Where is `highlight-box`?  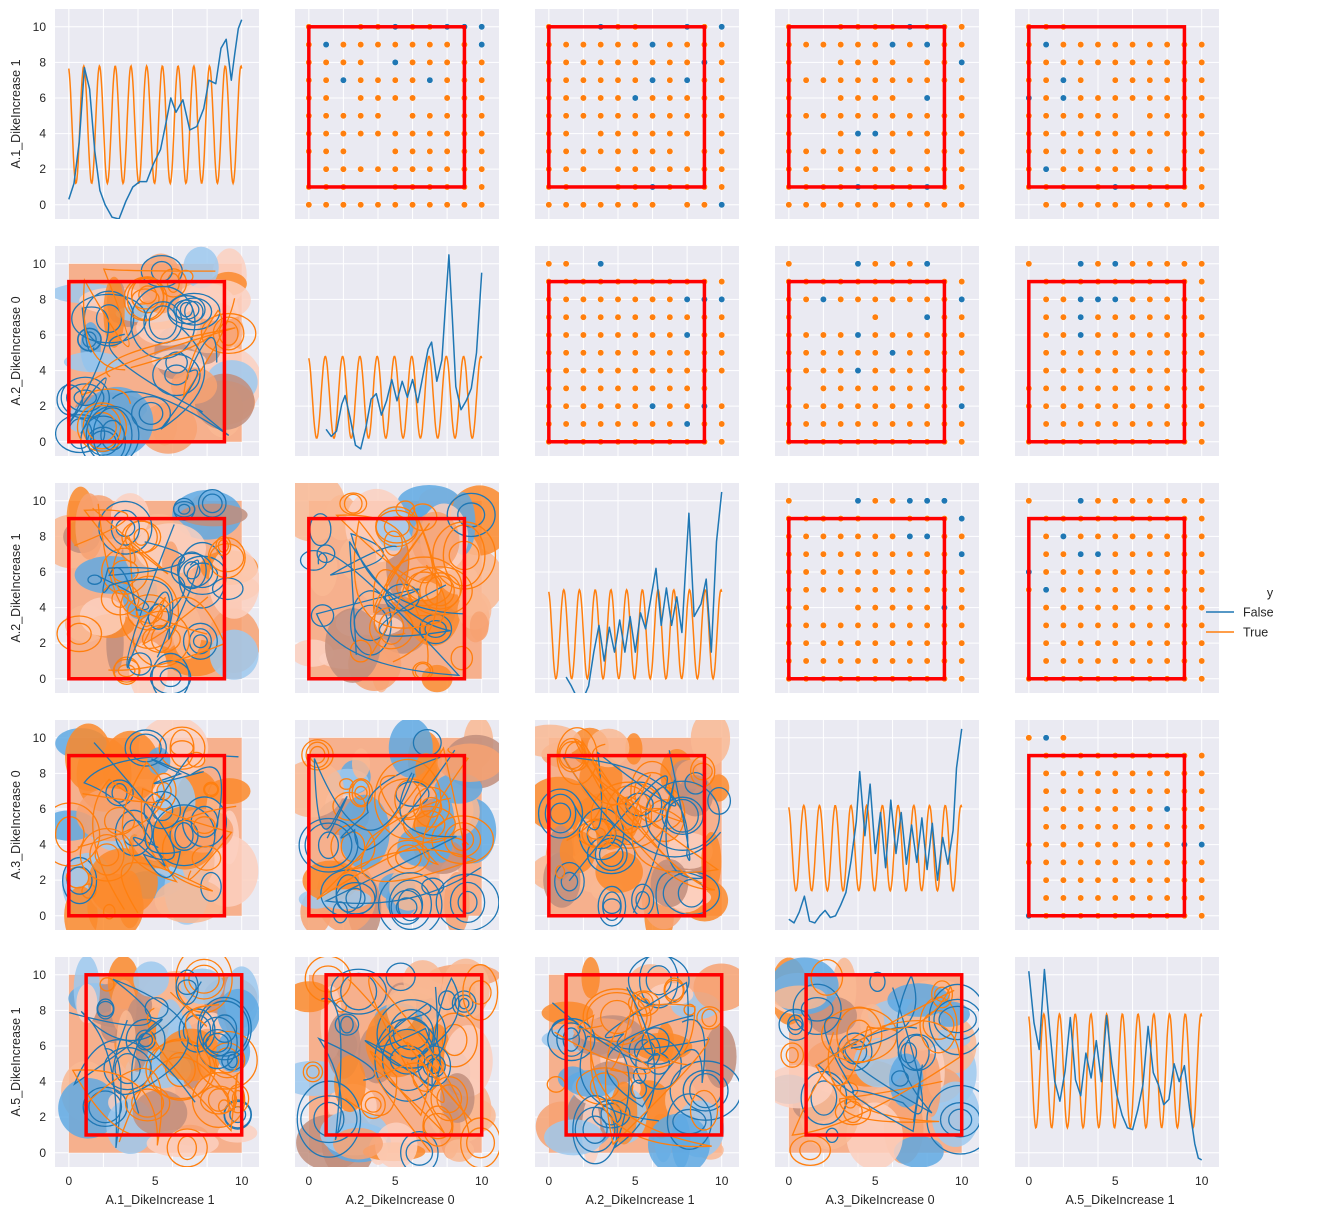
highlight-box is located at coordinates (404, 1055).